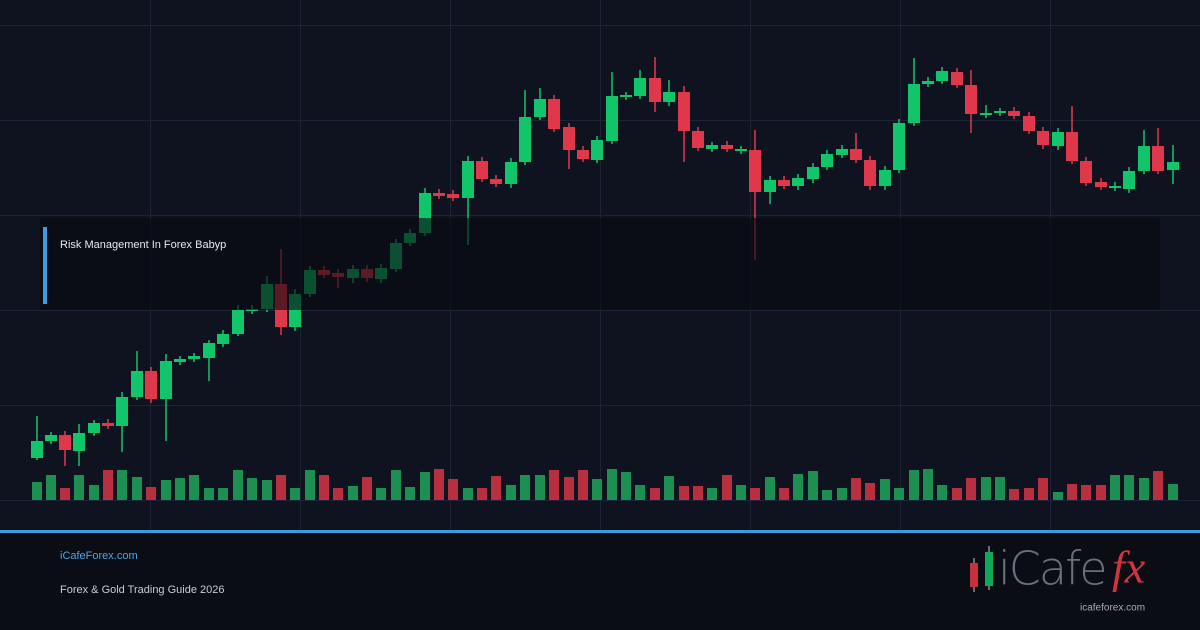  What do you see at coordinates (142, 590) in the screenshot?
I see `footer-tagline: Forex & Gold Trading Guide 2026` at bounding box center [142, 590].